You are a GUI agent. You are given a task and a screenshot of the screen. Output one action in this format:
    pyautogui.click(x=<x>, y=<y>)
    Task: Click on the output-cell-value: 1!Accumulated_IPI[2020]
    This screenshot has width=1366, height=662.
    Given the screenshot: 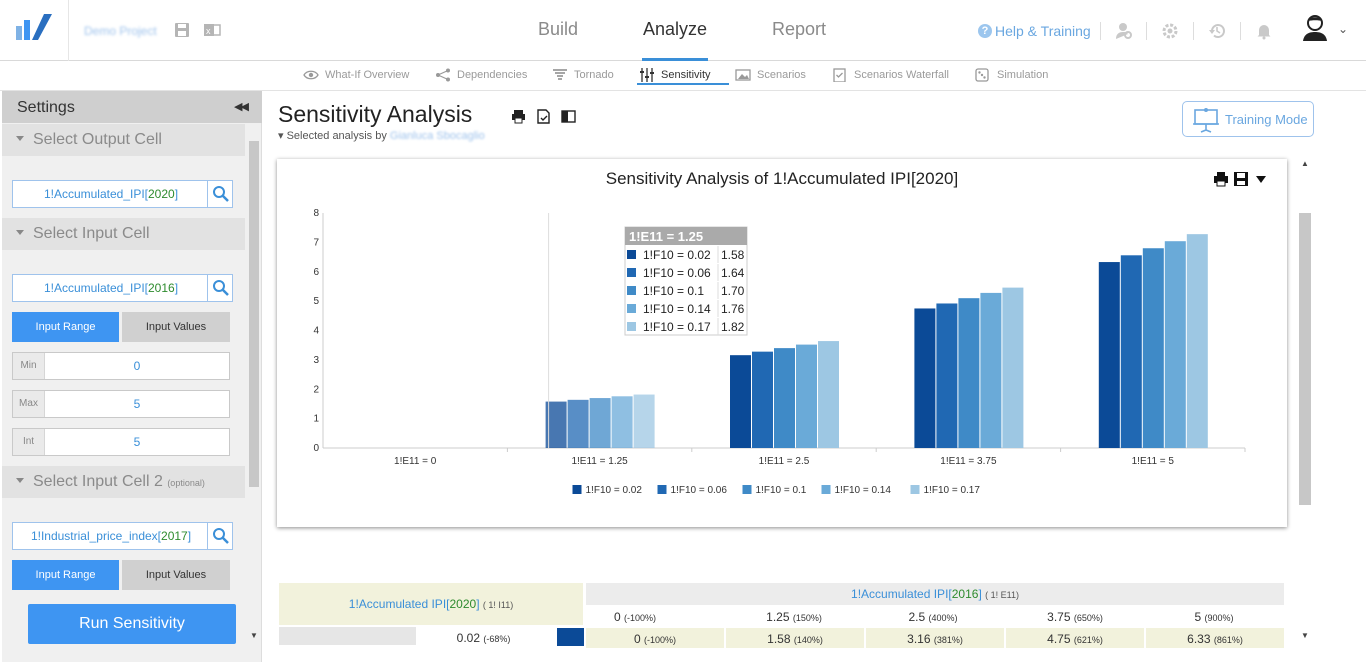 What is the action you would take?
    pyautogui.click(x=111, y=194)
    